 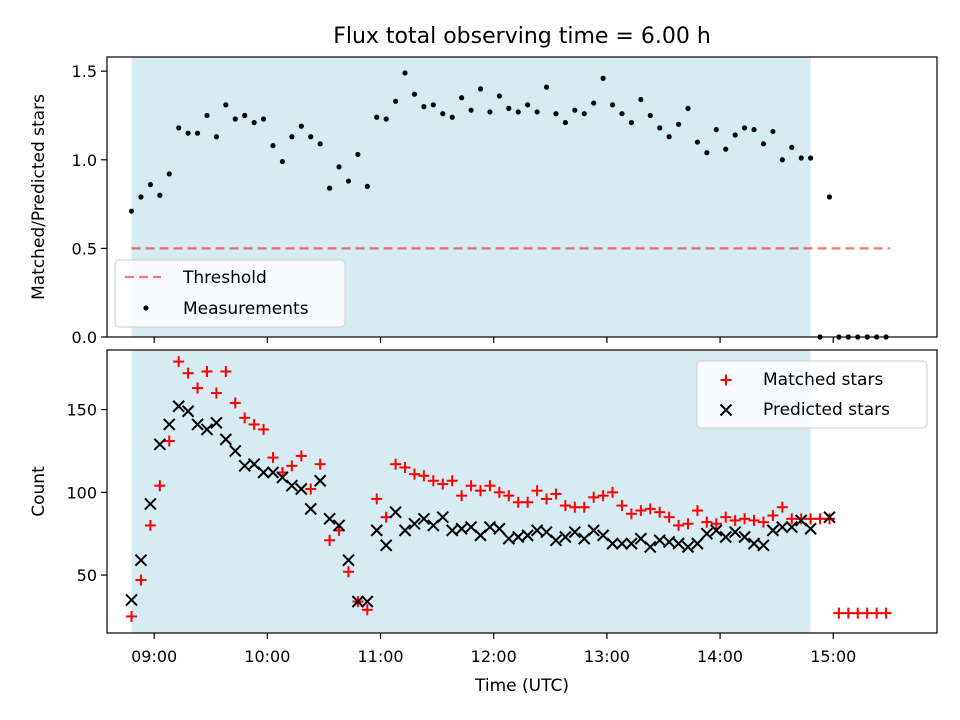 I want to click on time-x-axis: 09:00 10:00 11:00 12:00 13:00 14:00 15:00, so click(x=493, y=649).